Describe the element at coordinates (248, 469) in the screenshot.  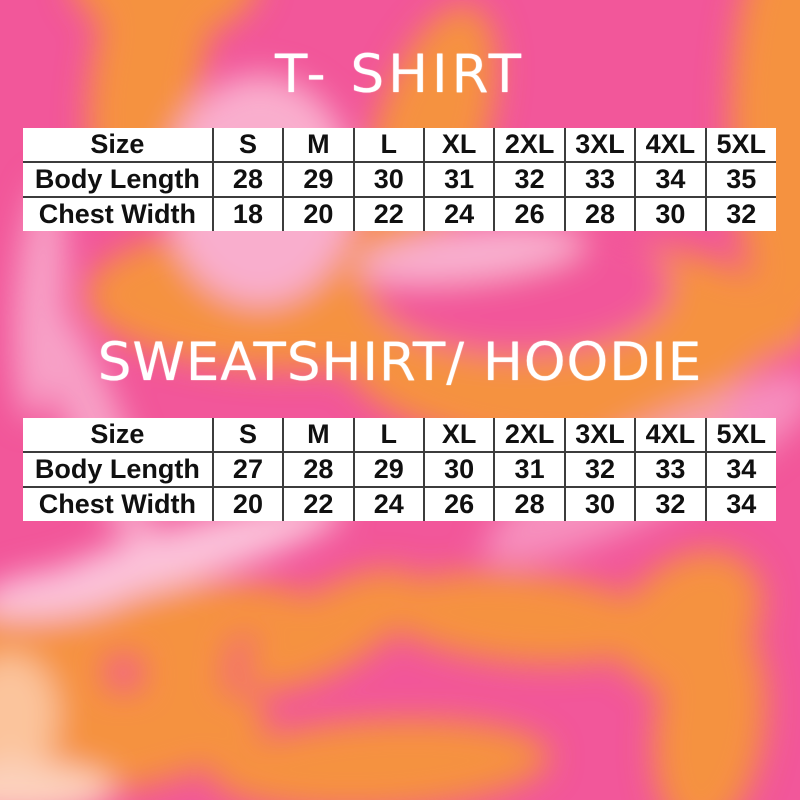
I see `size-value: 27` at that location.